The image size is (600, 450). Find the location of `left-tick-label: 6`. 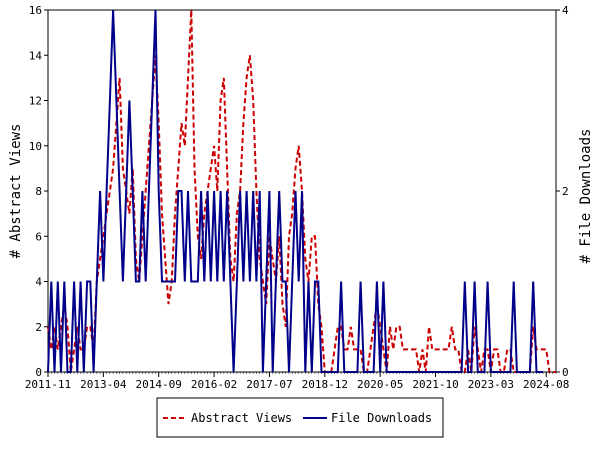

left-tick-label: 6 is located at coordinates (38, 236).